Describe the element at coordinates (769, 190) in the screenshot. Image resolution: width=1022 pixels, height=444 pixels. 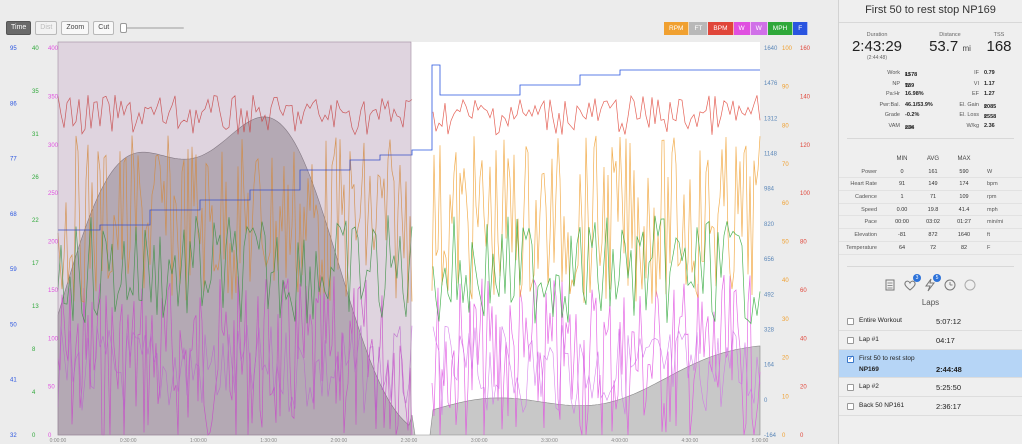
I see `elevation-axis-tick-label: 984` at that location.